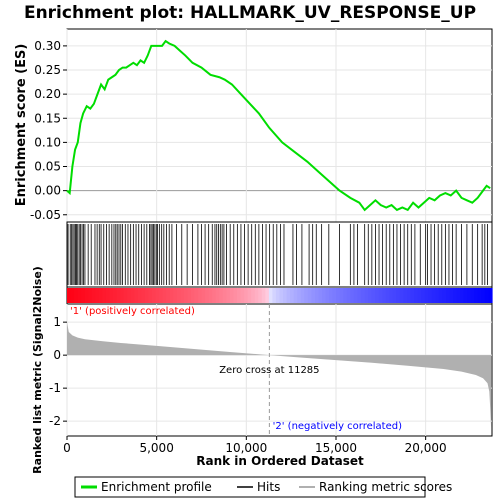 This screenshot has width=500, height=504. Describe the element at coordinates (45, 215) in the screenshot. I see `es-y-tick-label: -0.05` at that location.